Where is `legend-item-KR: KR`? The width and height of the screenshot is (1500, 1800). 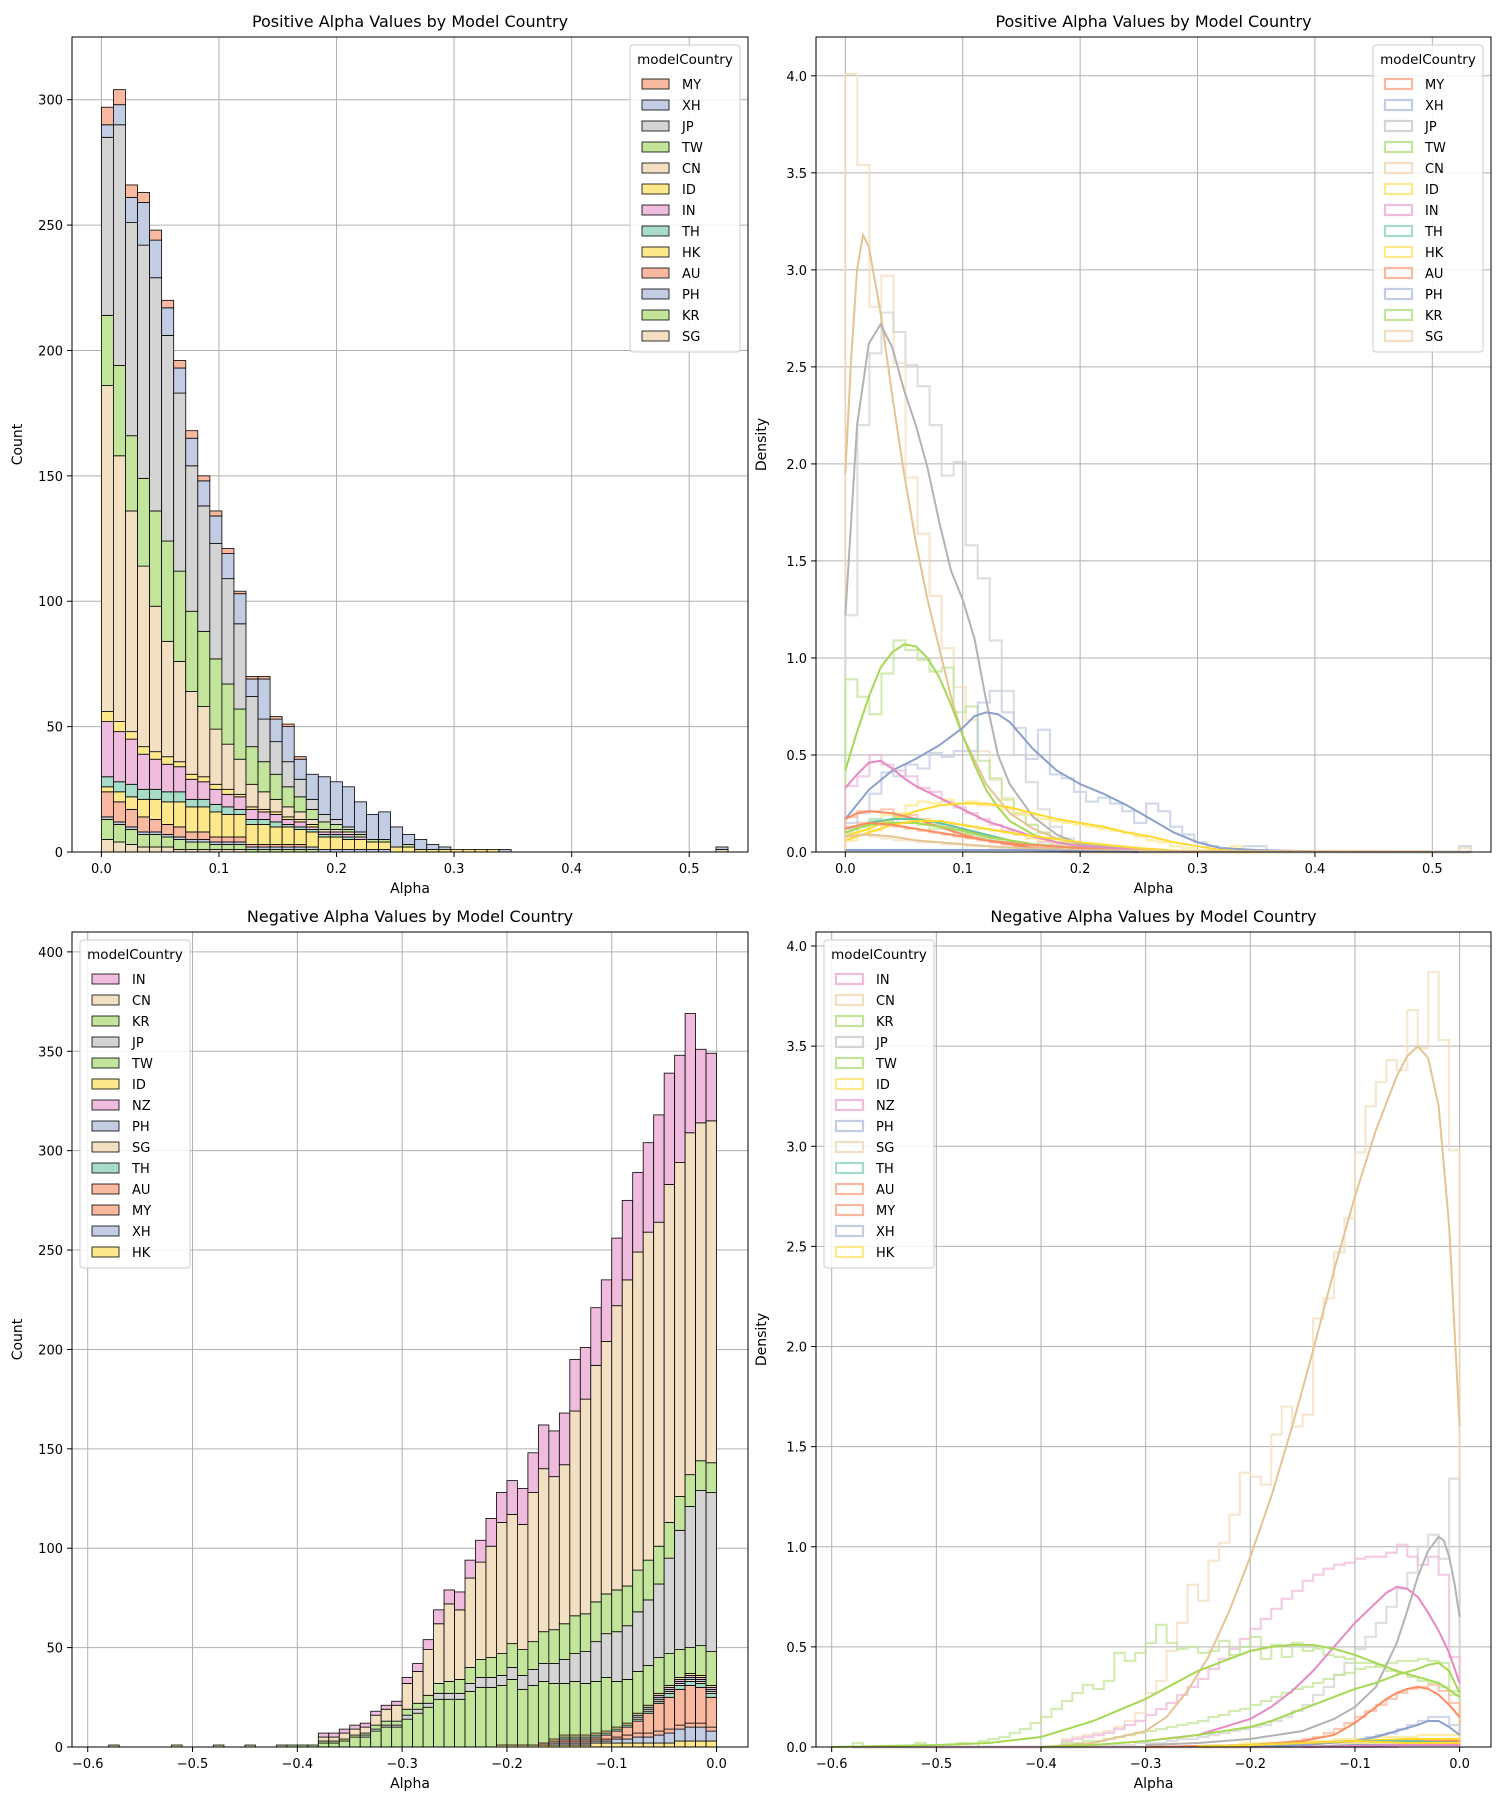
legend-item-KR: KR is located at coordinates (691, 316).